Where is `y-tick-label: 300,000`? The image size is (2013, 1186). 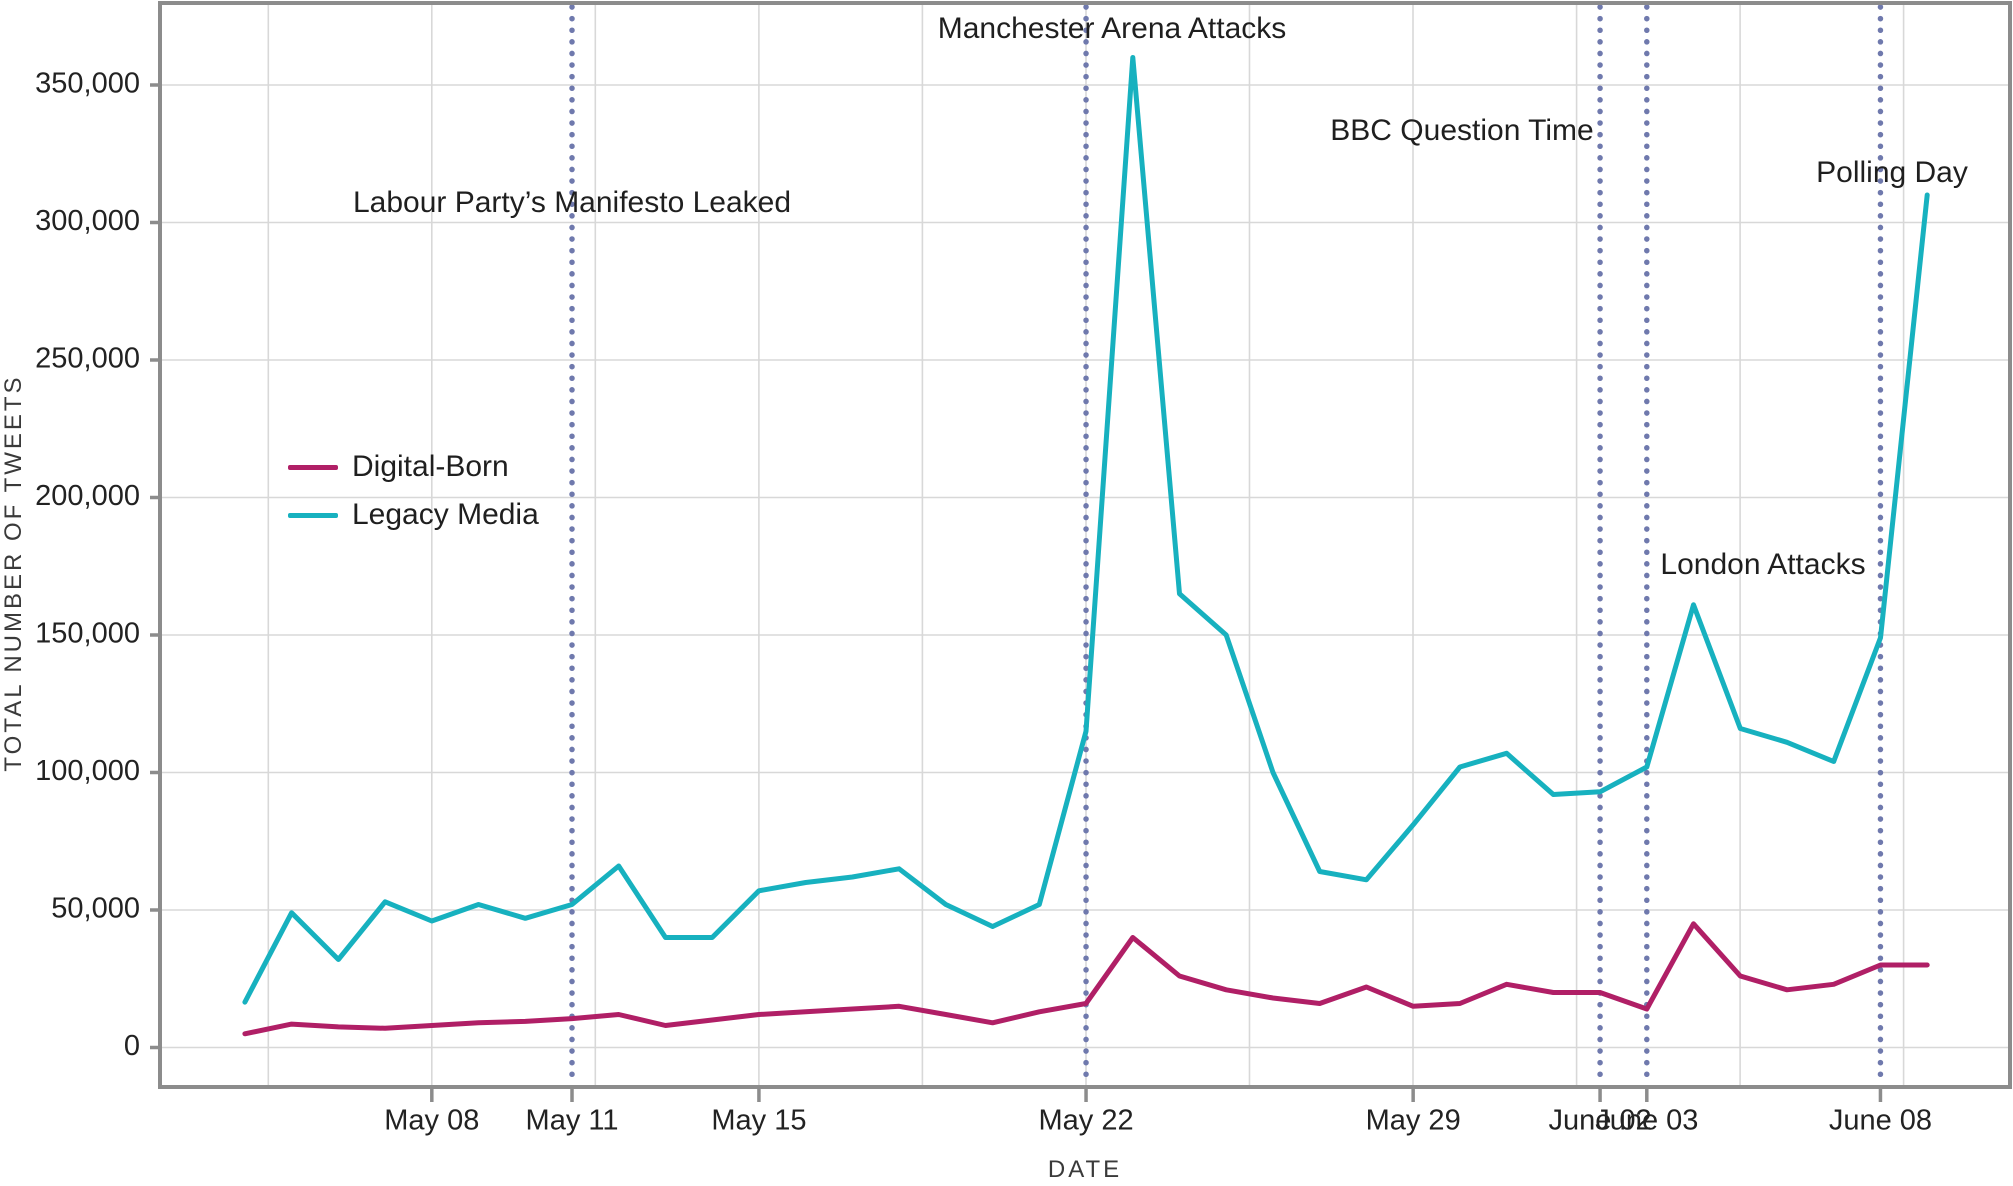 y-tick-label: 300,000 is located at coordinates (87, 221).